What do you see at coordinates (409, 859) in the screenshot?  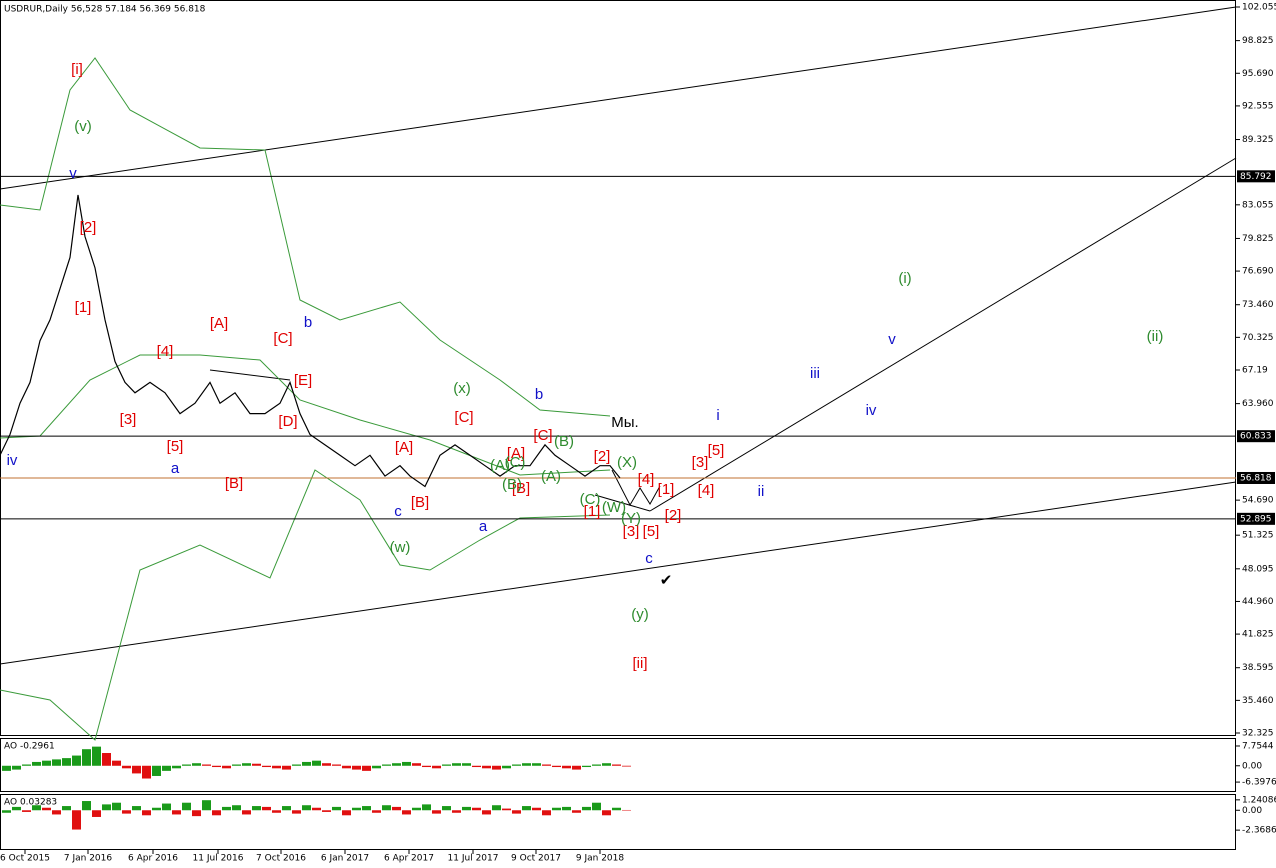 I see `x-tick-label: 6 Apr 2017` at bounding box center [409, 859].